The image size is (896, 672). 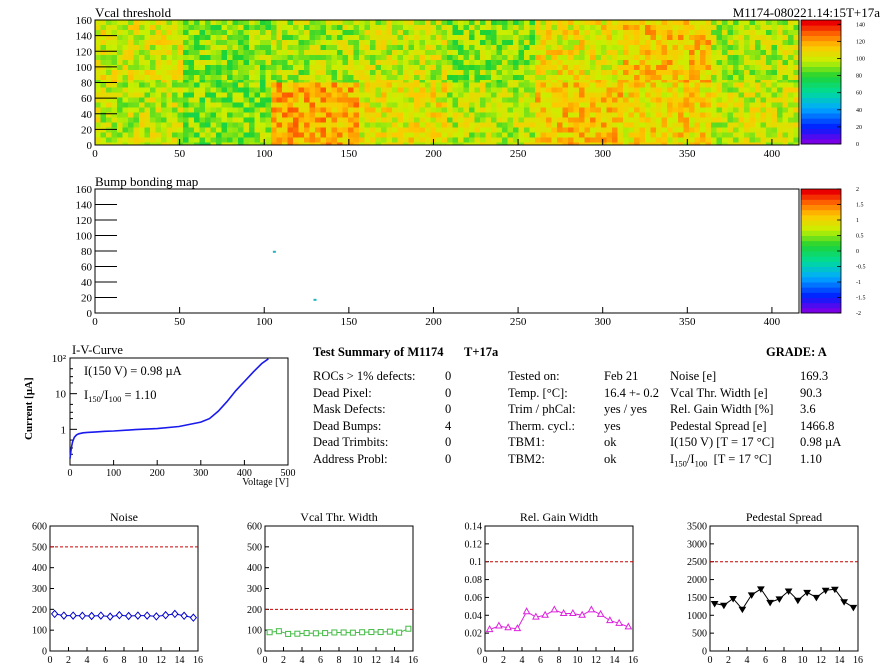 I want to click on summary-row: Pedestal Spread [e], so click(x=718, y=425).